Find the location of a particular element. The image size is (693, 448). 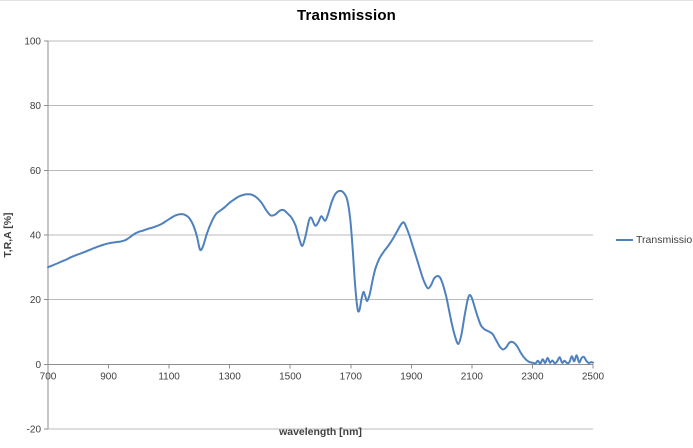

y-tick-label: -20 is located at coordinates (34, 430).